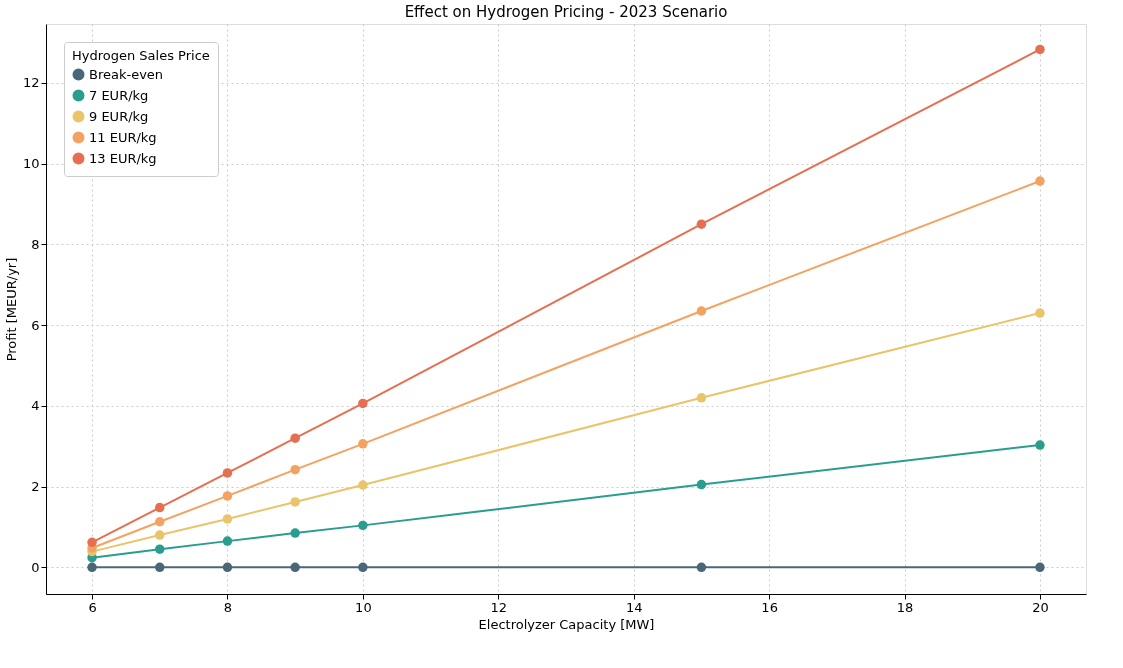 This screenshot has height=668, width=1123. What do you see at coordinates (566, 624) in the screenshot?
I see `x-axis-title: Electrolyzer Capacity [MW]` at bounding box center [566, 624].